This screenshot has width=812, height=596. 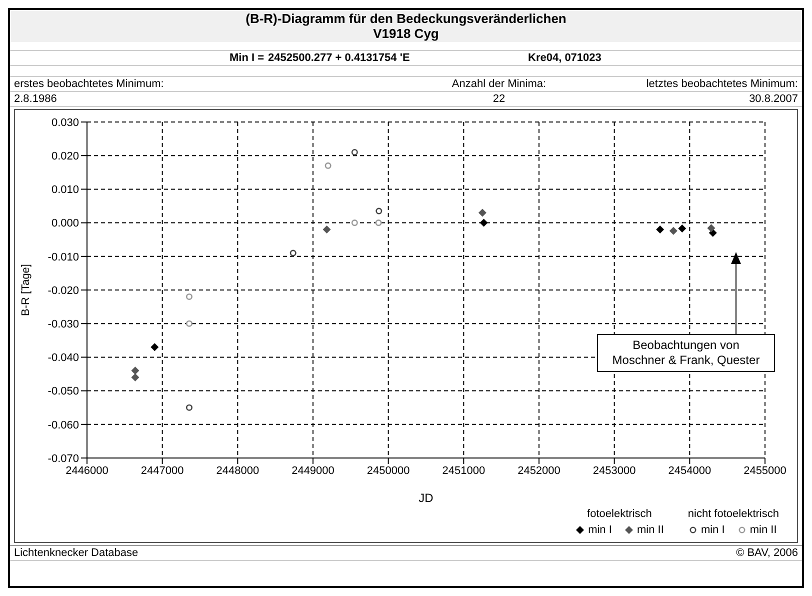 I want to click on text: 22, so click(x=499, y=99).